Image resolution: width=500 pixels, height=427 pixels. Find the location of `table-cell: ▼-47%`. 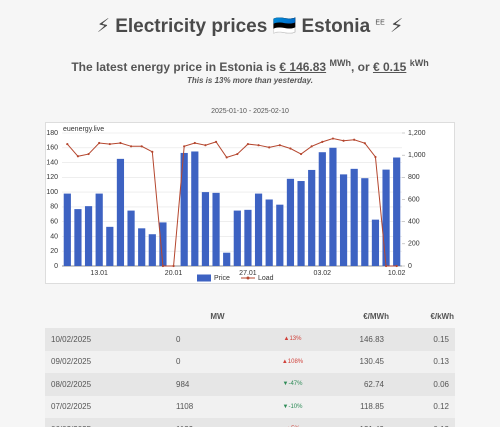

table-cell: ▼-47% is located at coordinates (292, 384).